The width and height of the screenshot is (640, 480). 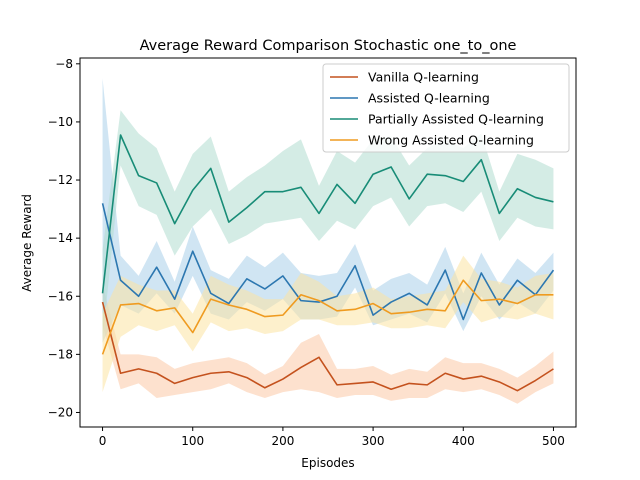 I want to click on y-tick-label-1: −18, so click(x=60, y=354).